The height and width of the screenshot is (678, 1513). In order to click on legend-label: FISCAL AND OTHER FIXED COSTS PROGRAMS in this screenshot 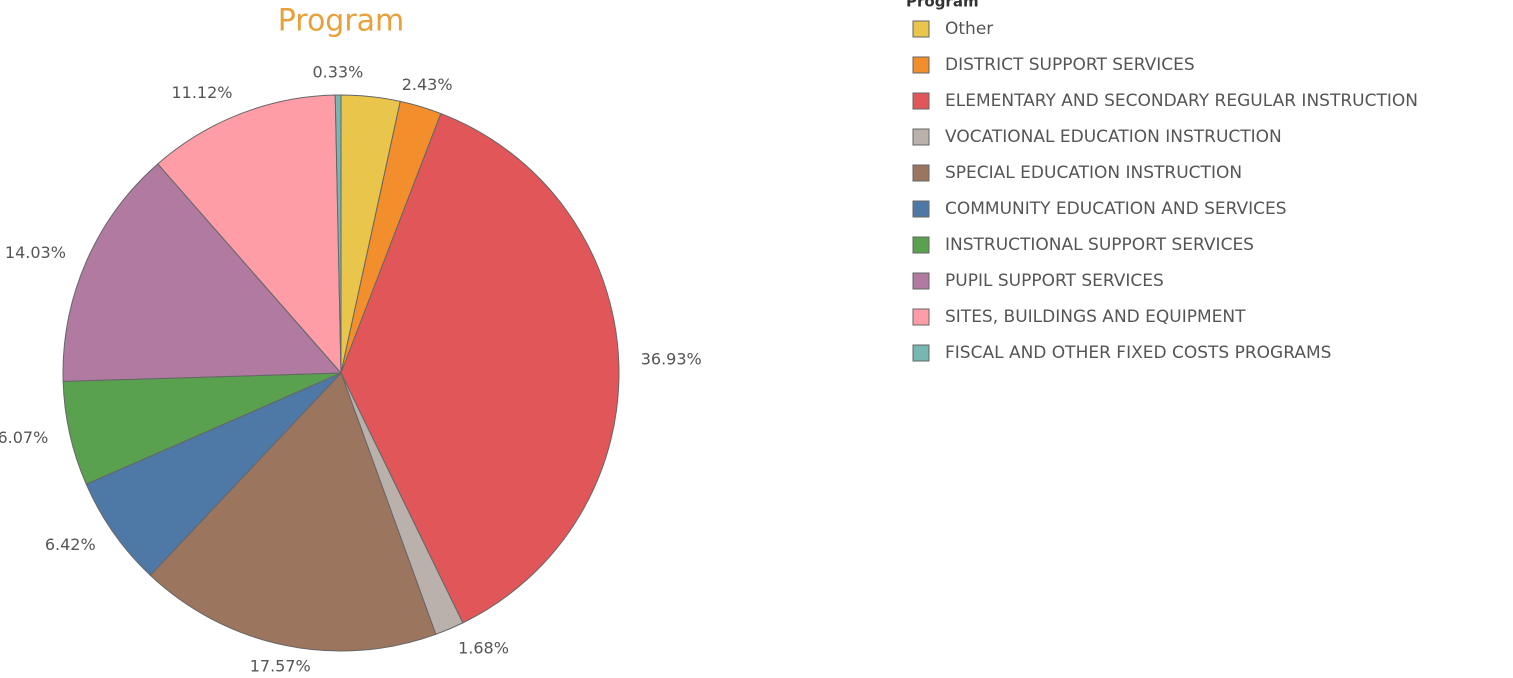, I will do `click(1138, 353)`.